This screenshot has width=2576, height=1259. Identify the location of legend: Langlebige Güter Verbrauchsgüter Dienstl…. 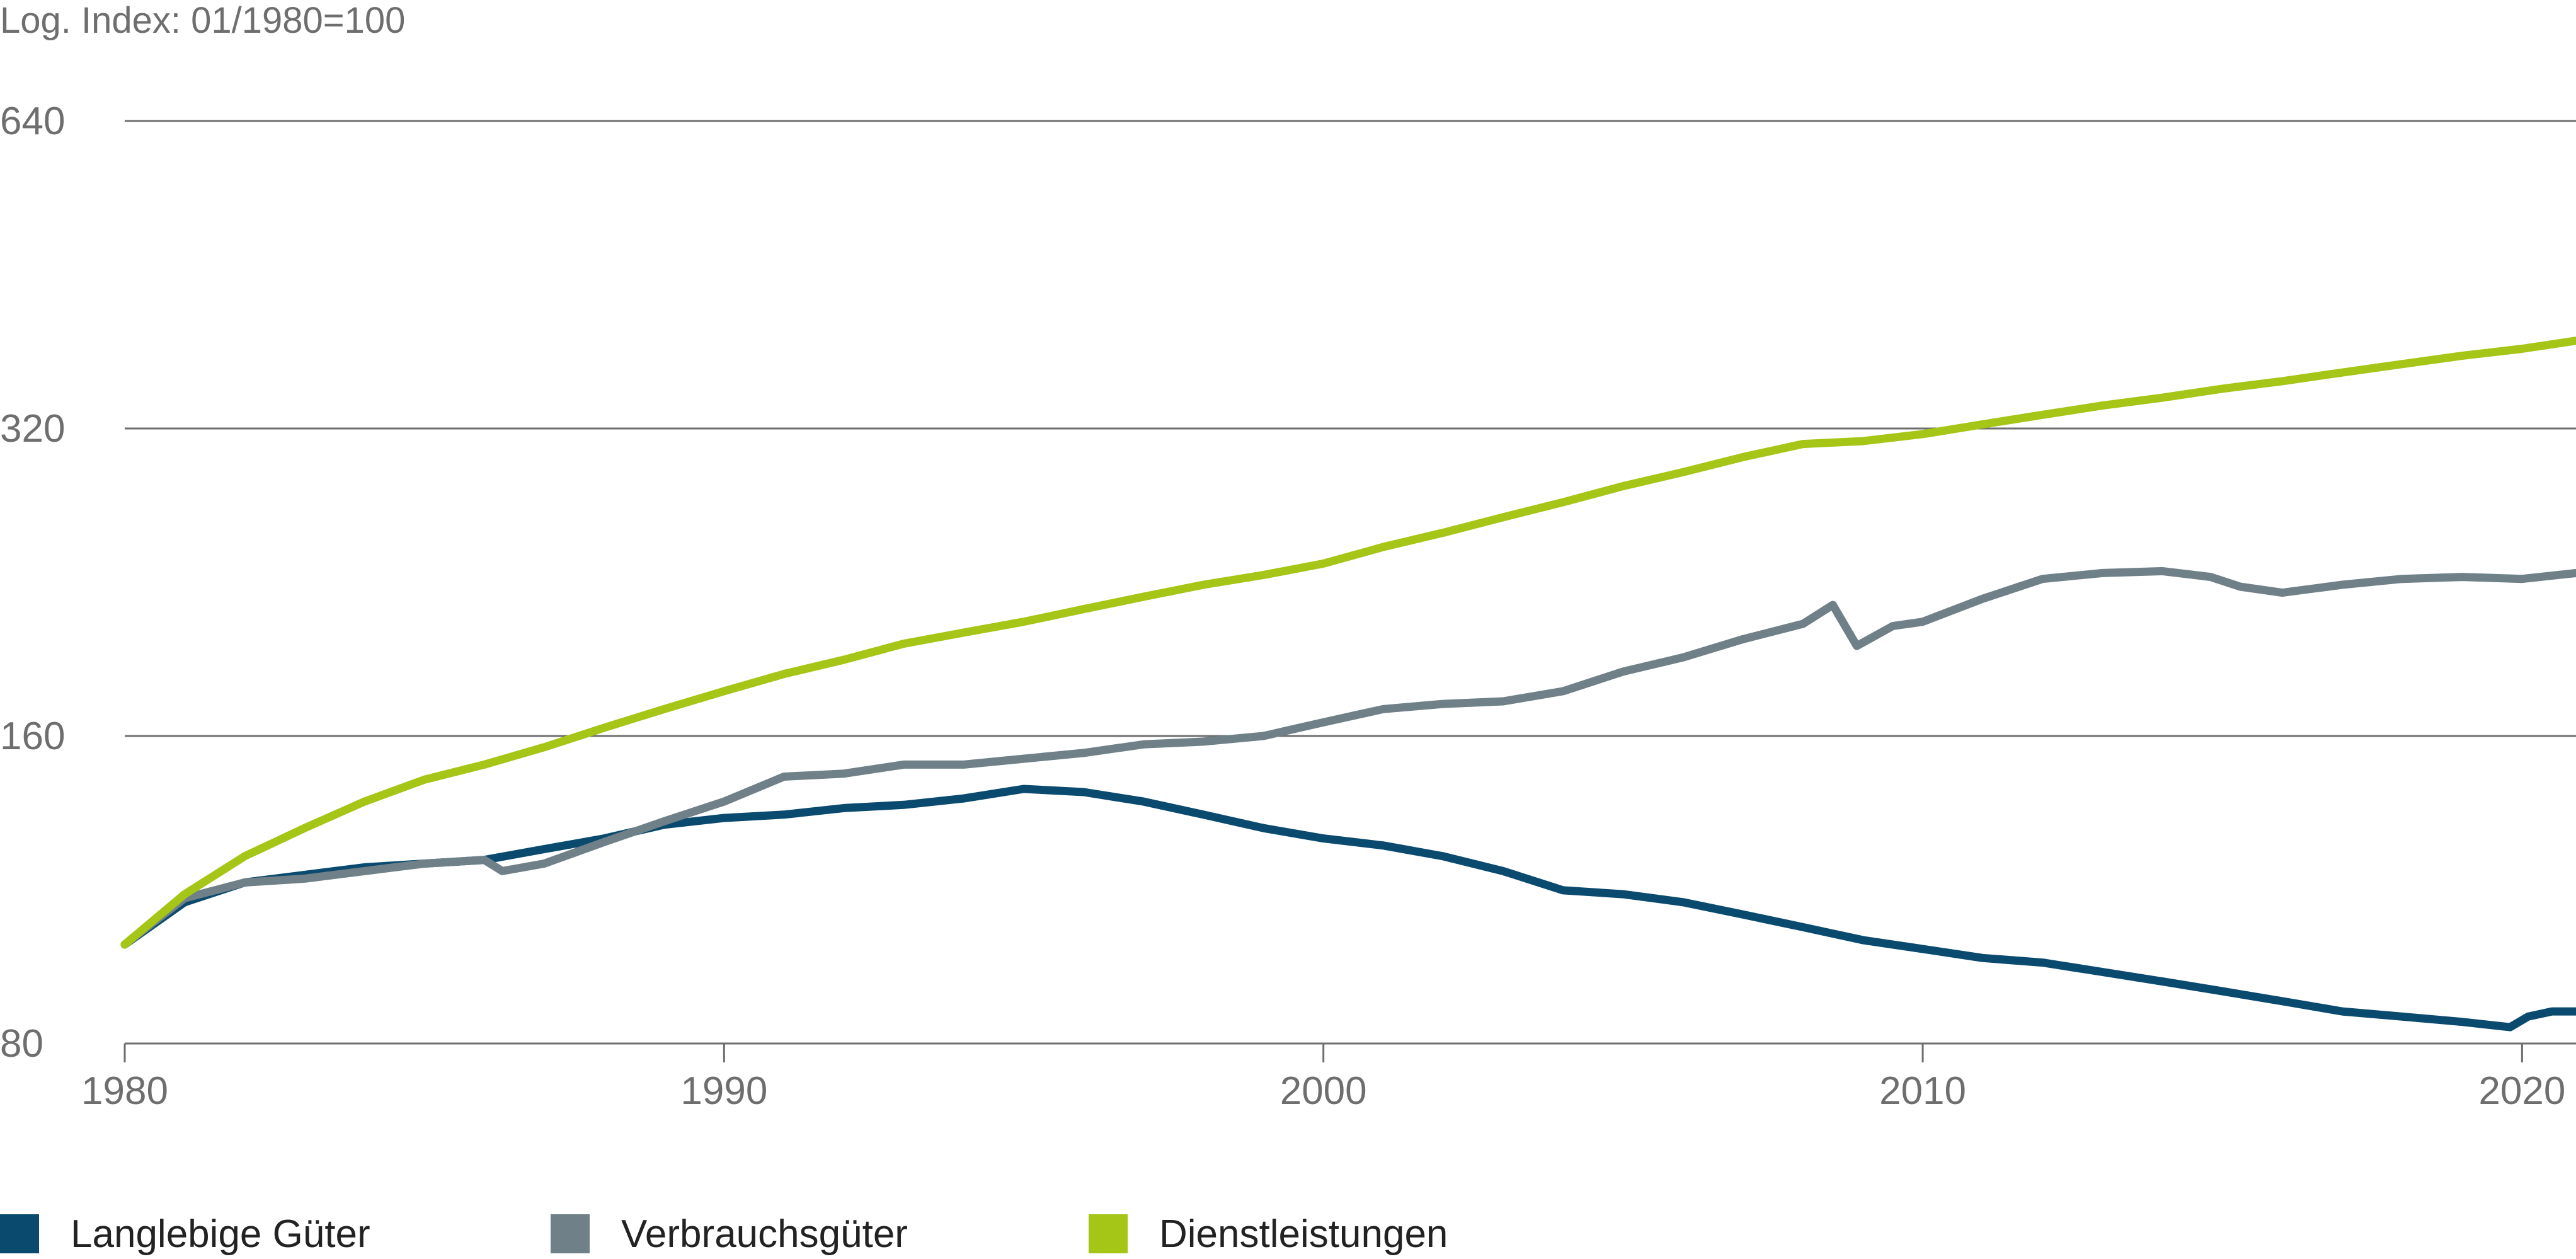
(1288, 1234).